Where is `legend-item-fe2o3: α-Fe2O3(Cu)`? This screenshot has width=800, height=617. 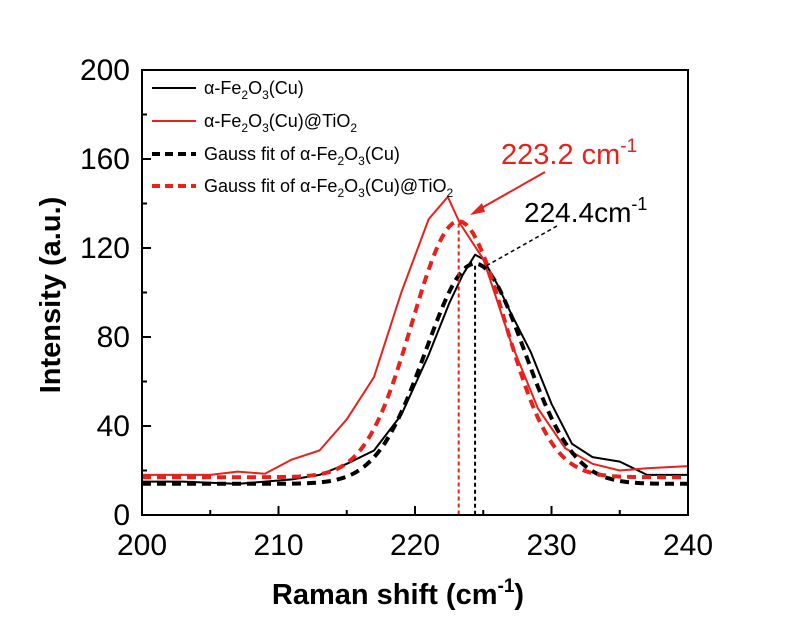 legend-item-fe2o3: α-Fe2O3(Cu) is located at coordinates (228, 90).